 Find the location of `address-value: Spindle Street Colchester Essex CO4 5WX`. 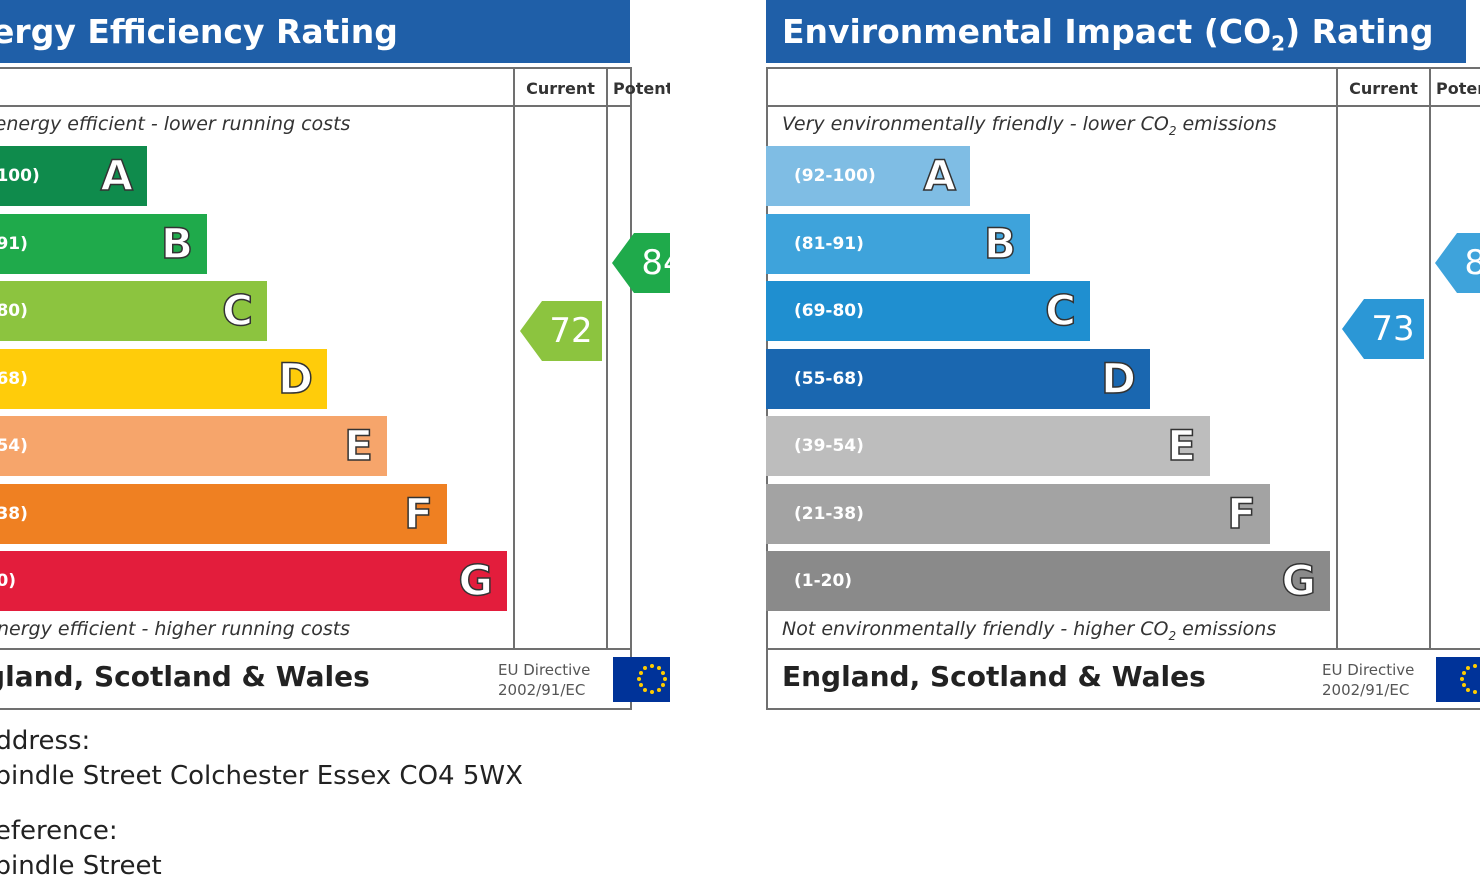

address-value: Spindle Street Colchester Essex CO4 5WX is located at coordinates (261, 776).